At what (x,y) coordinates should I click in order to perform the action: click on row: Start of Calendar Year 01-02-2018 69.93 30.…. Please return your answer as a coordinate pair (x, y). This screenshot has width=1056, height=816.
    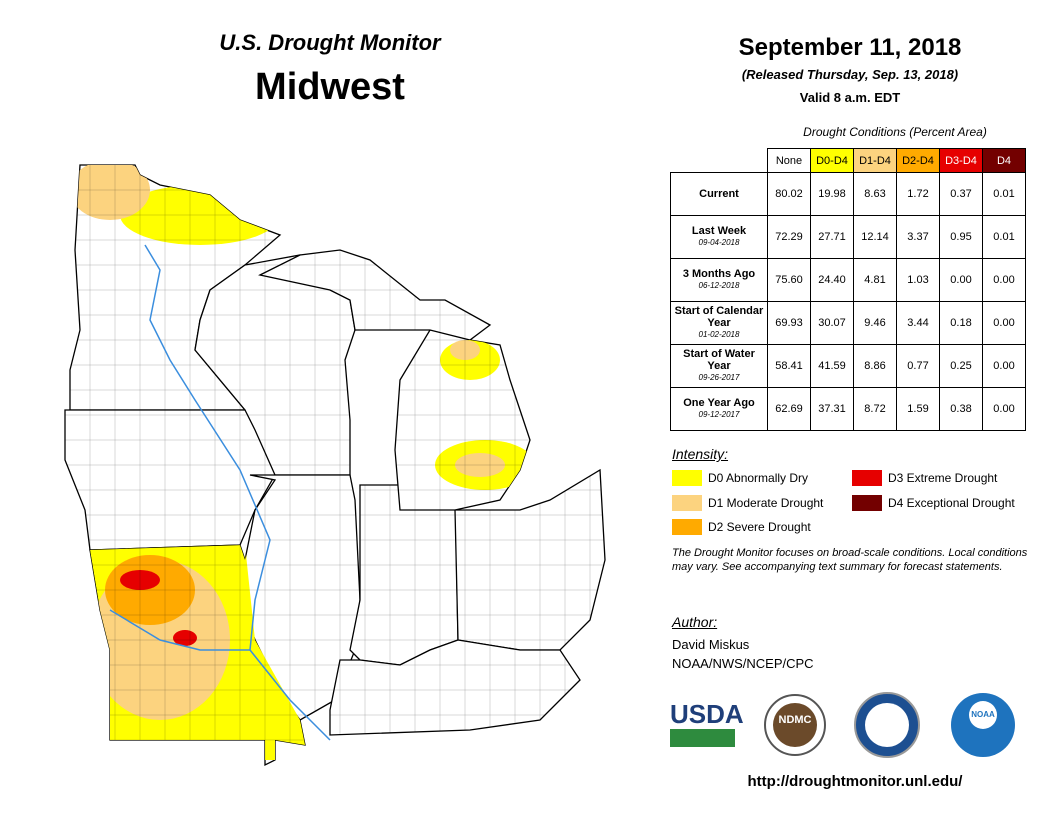
    Looking at the image, I should click on (848, 323).